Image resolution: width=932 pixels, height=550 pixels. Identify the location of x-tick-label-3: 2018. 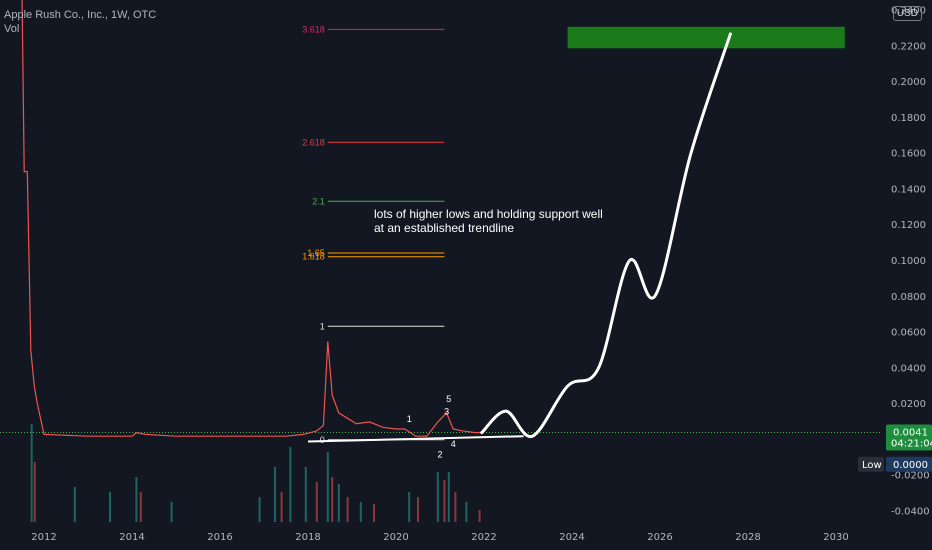
(307, 537).